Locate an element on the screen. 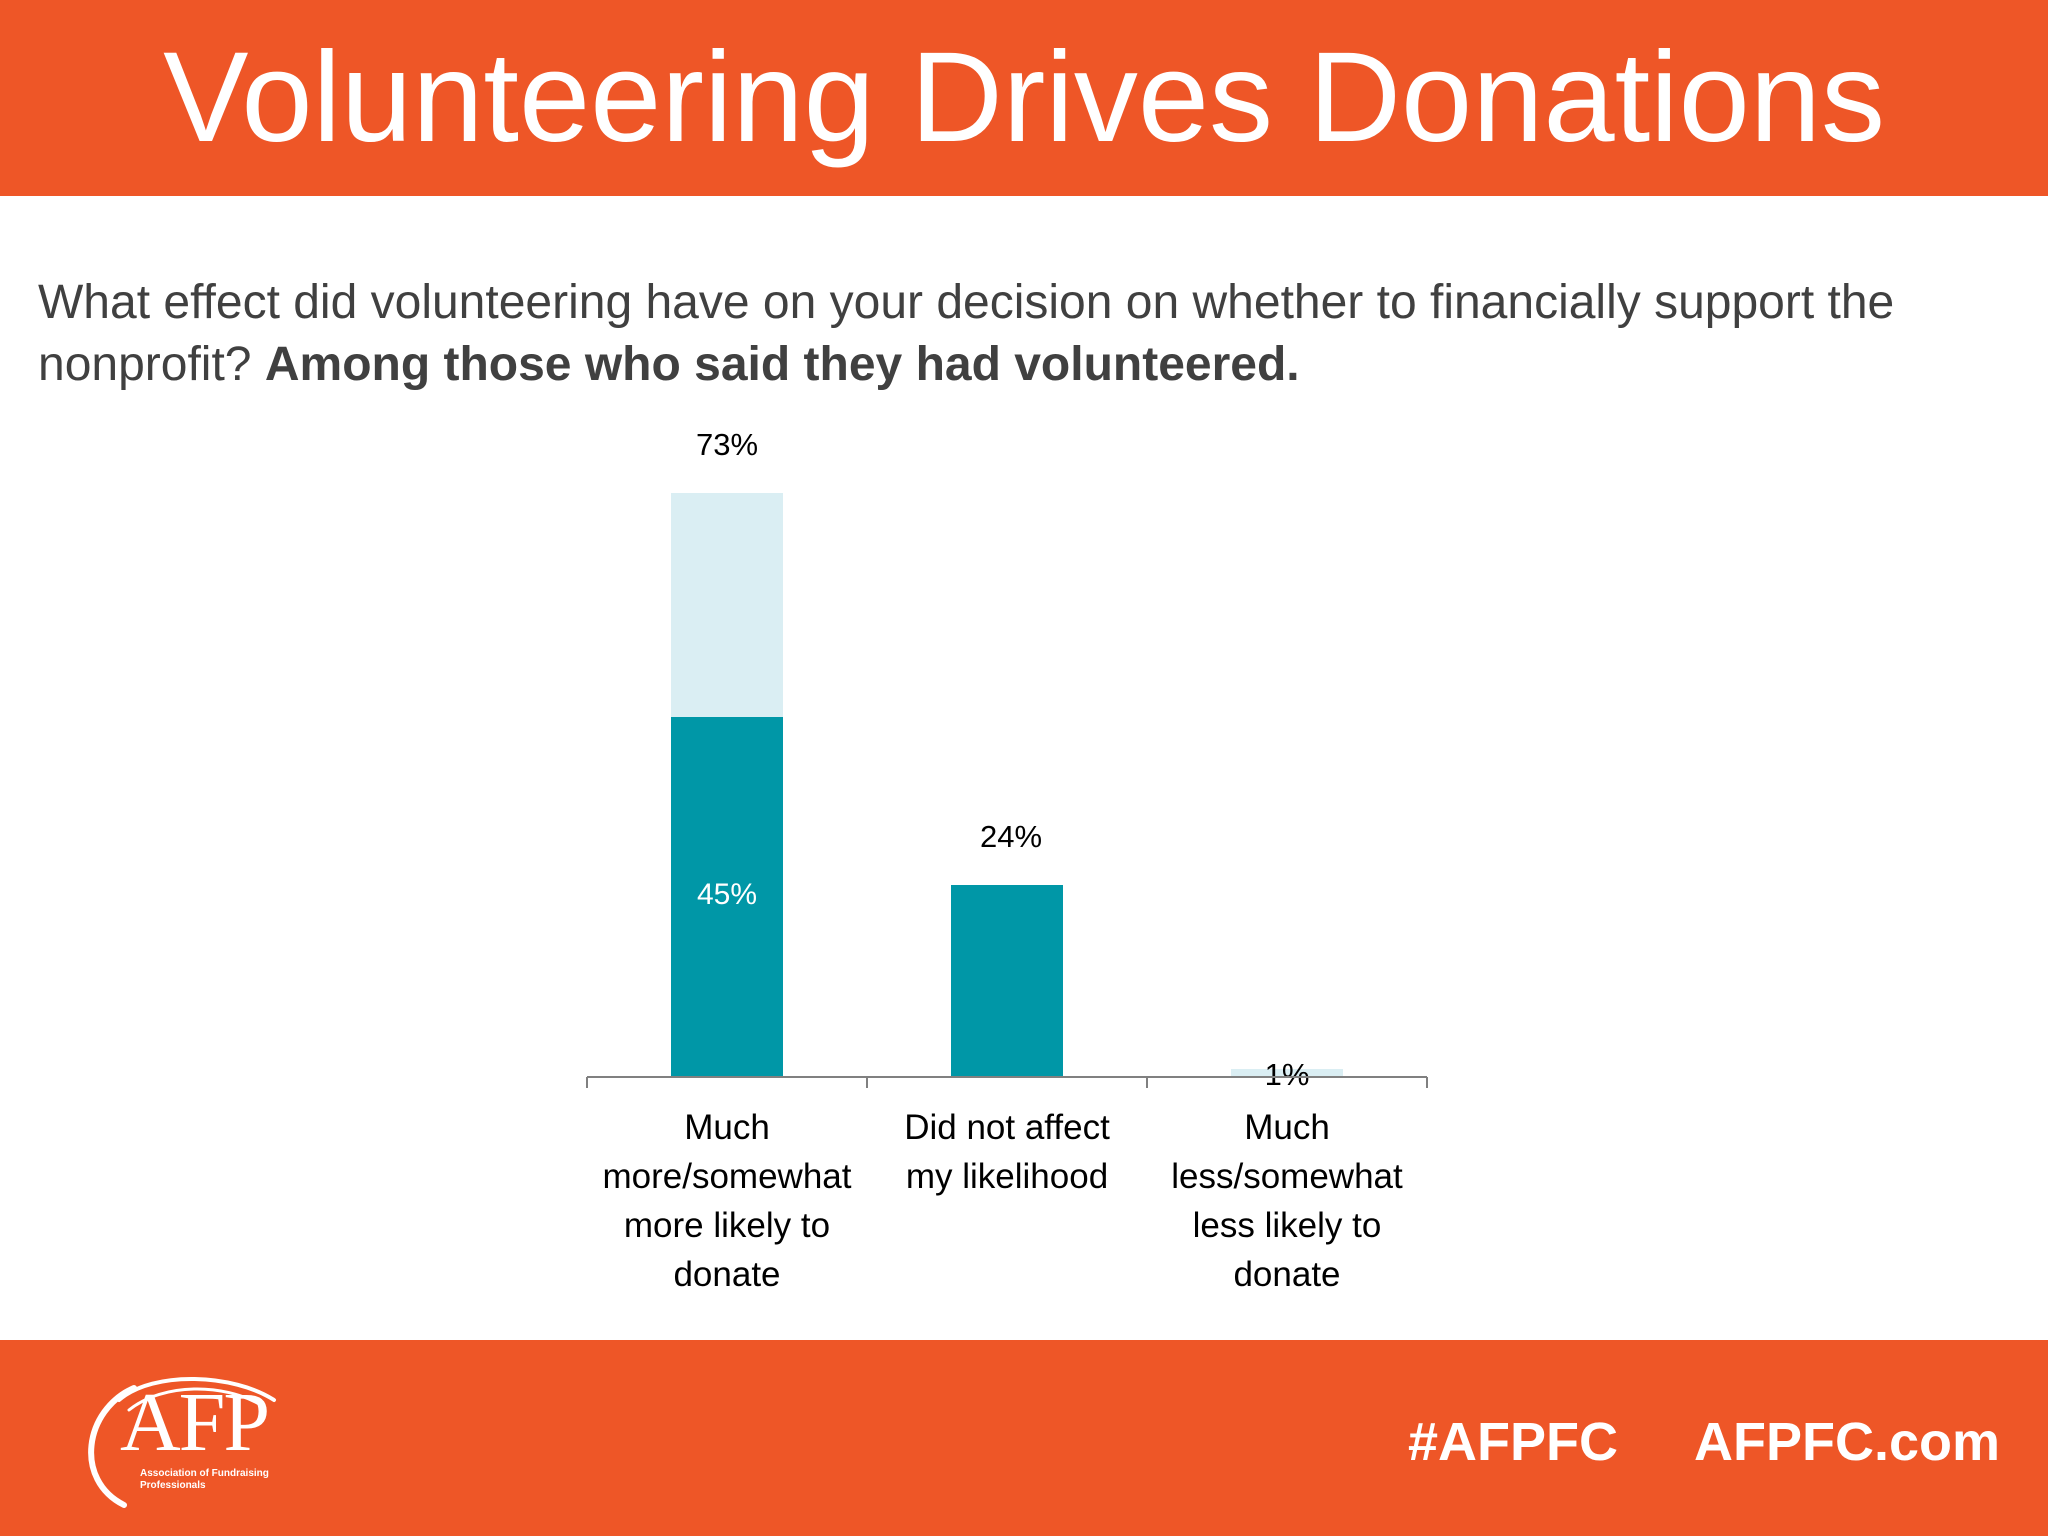 The image size is (2048, 1536). inner-data-label: 45% is located at coordinates (727, 894).